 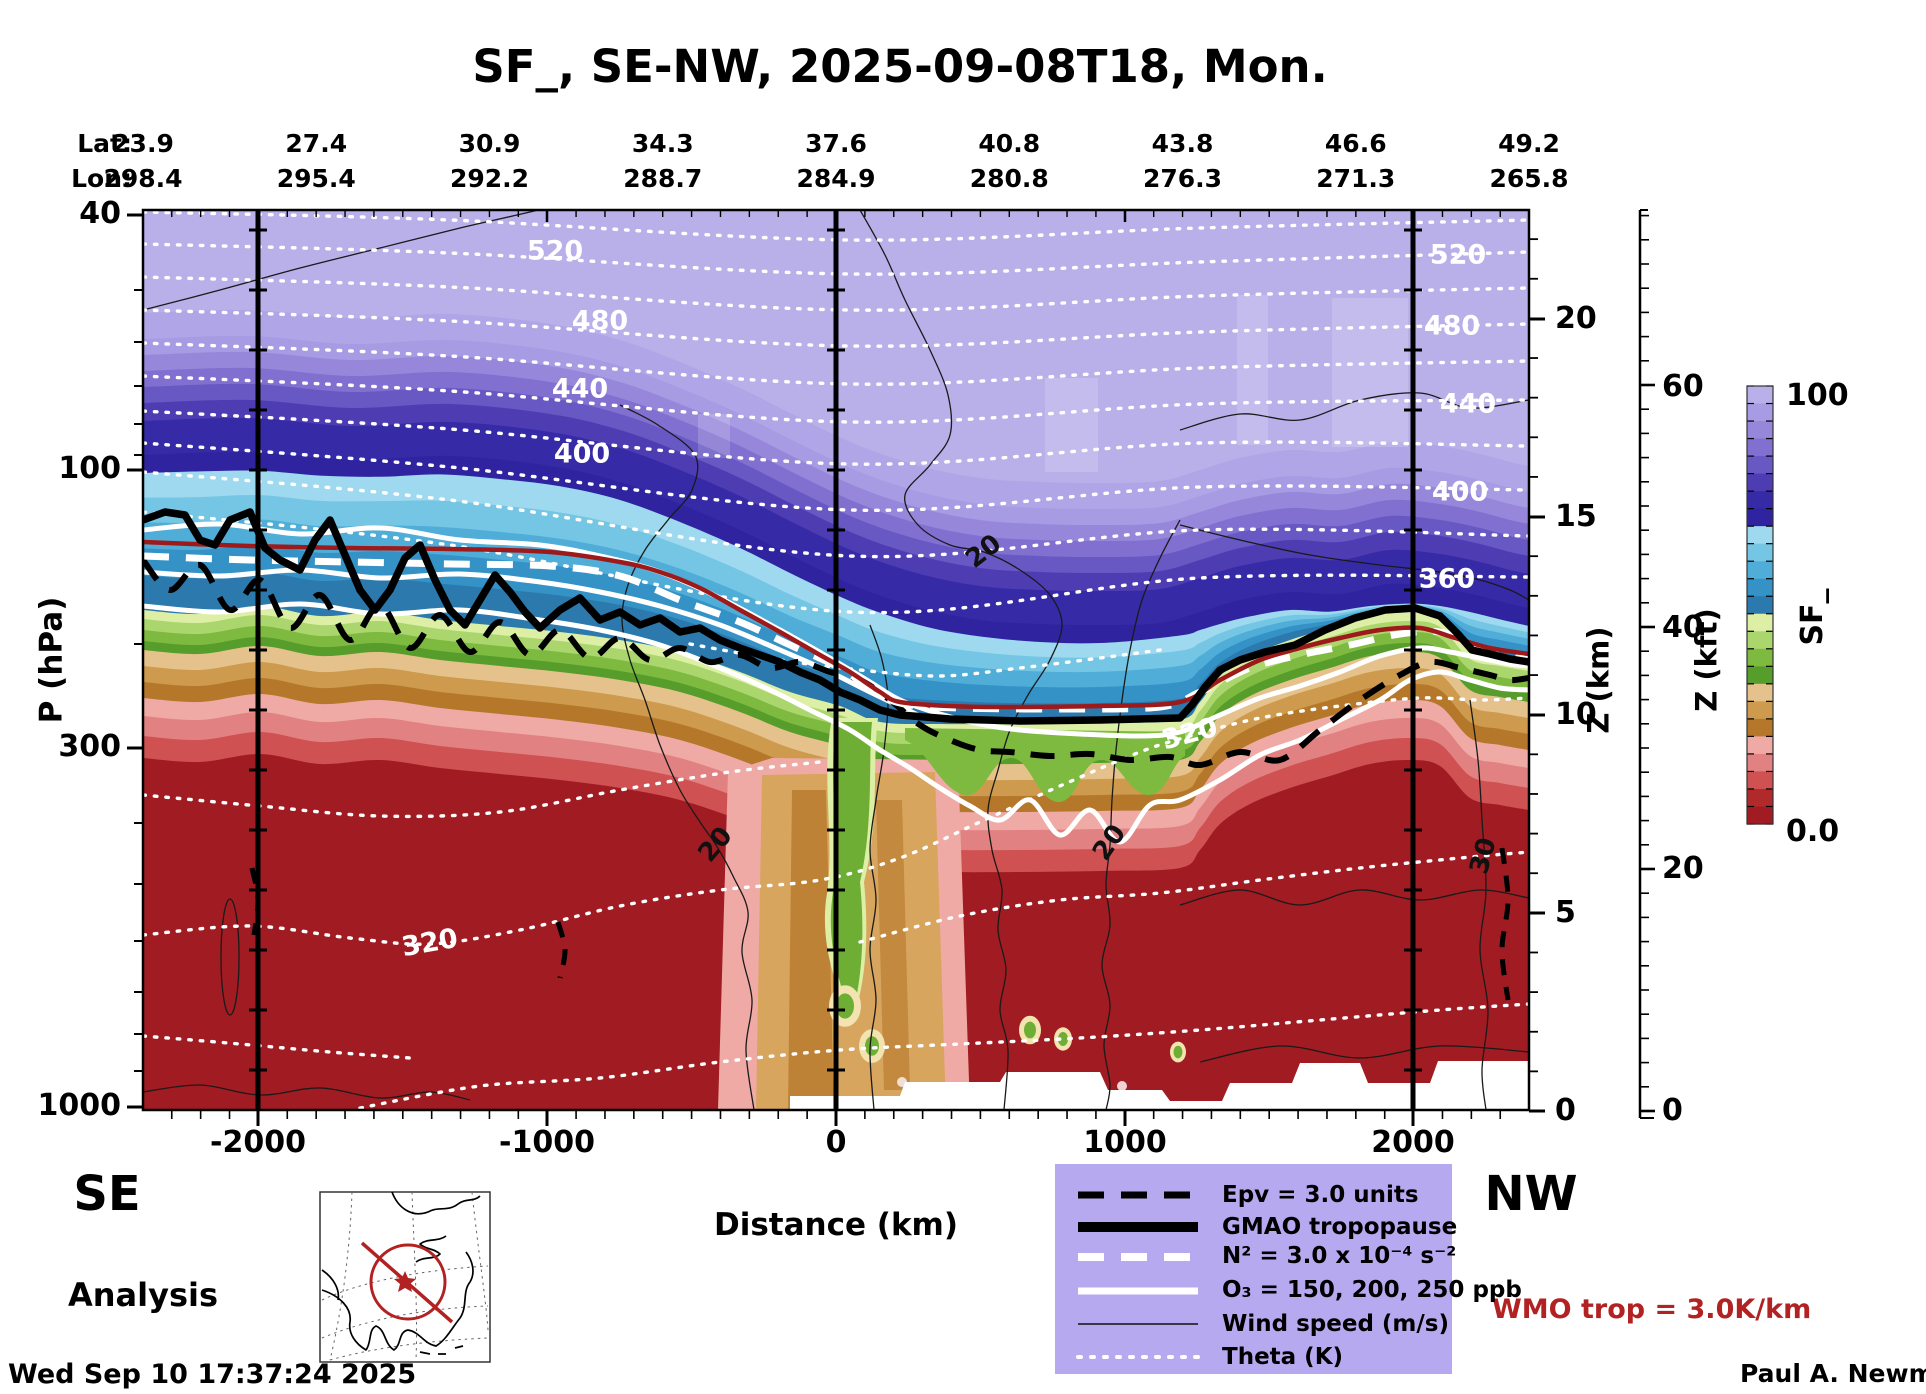 I want to click on legend-label-theta: Theta (K), so click(x=1283, y=1357).